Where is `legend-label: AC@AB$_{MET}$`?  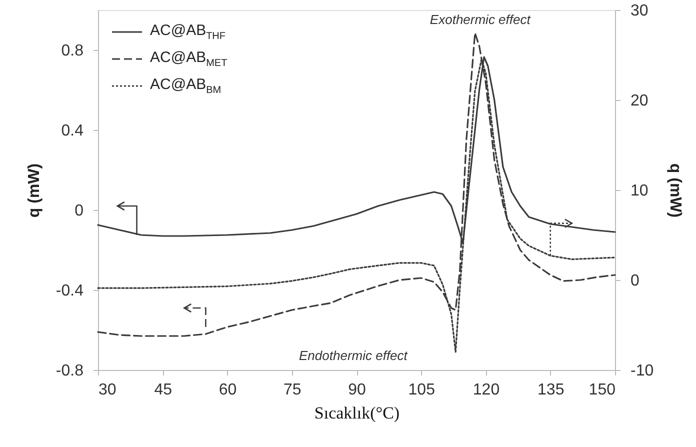
legend-label: AC@AB$_{MET}$ is located at coordinates (189, 58).